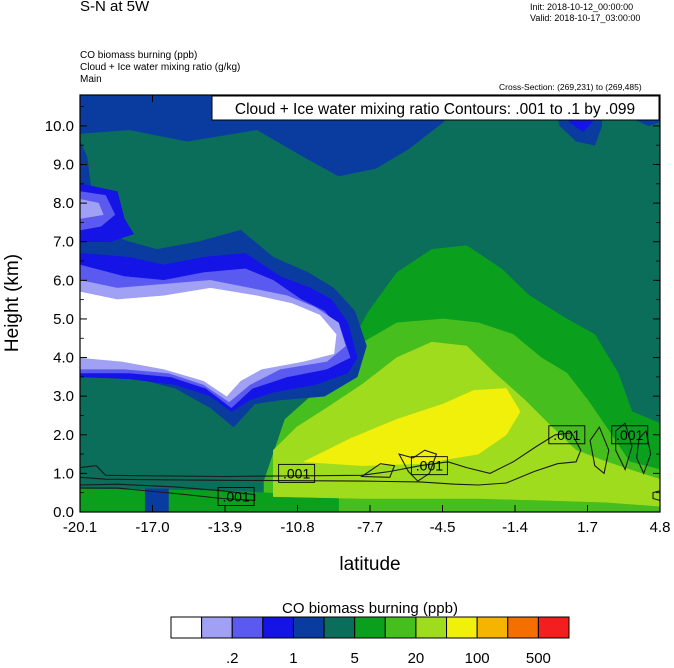 This screenshot has height=668, width=674. Describe the element at coordinates (63, 396) in the screenshot. I see `y-tick-label: 3.0` at that location.